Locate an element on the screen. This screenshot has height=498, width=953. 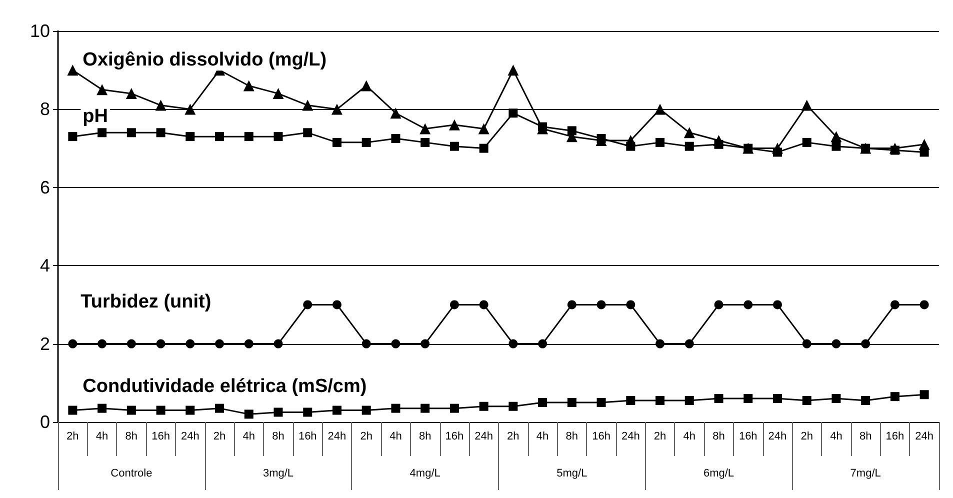
y-tick-label: 0 is located at coordinates (45, 422).